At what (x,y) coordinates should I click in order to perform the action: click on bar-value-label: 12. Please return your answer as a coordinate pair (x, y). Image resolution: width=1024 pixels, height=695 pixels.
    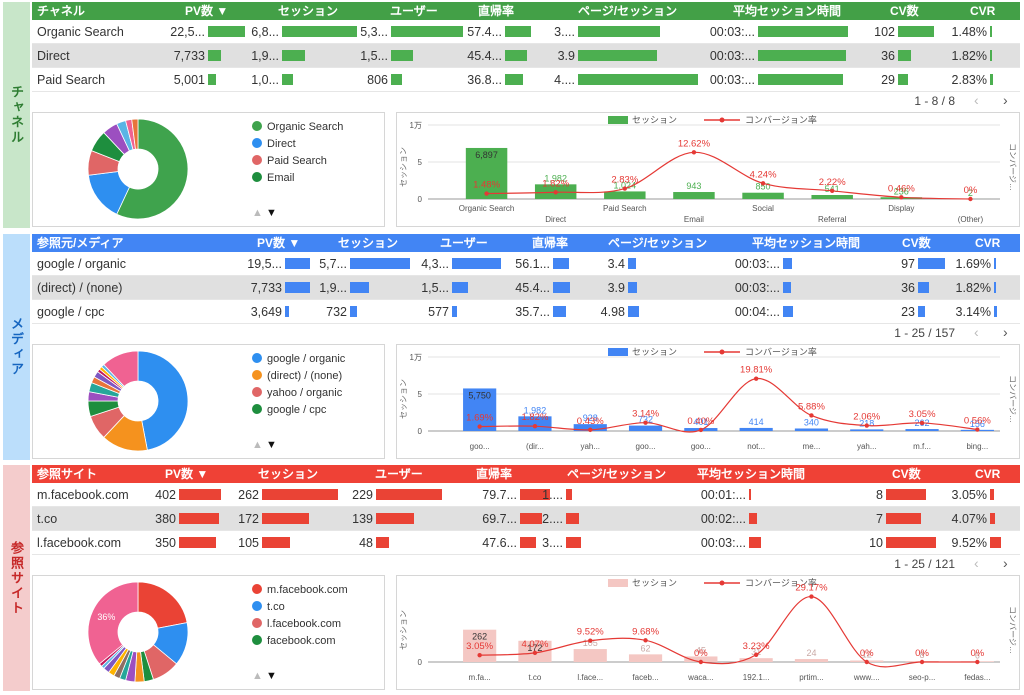
    Looking at the image, I should click on (867, 655).